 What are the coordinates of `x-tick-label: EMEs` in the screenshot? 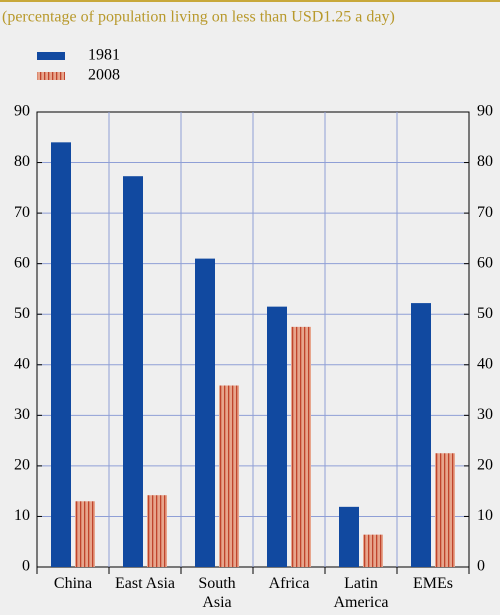 It's located at (433, 583).